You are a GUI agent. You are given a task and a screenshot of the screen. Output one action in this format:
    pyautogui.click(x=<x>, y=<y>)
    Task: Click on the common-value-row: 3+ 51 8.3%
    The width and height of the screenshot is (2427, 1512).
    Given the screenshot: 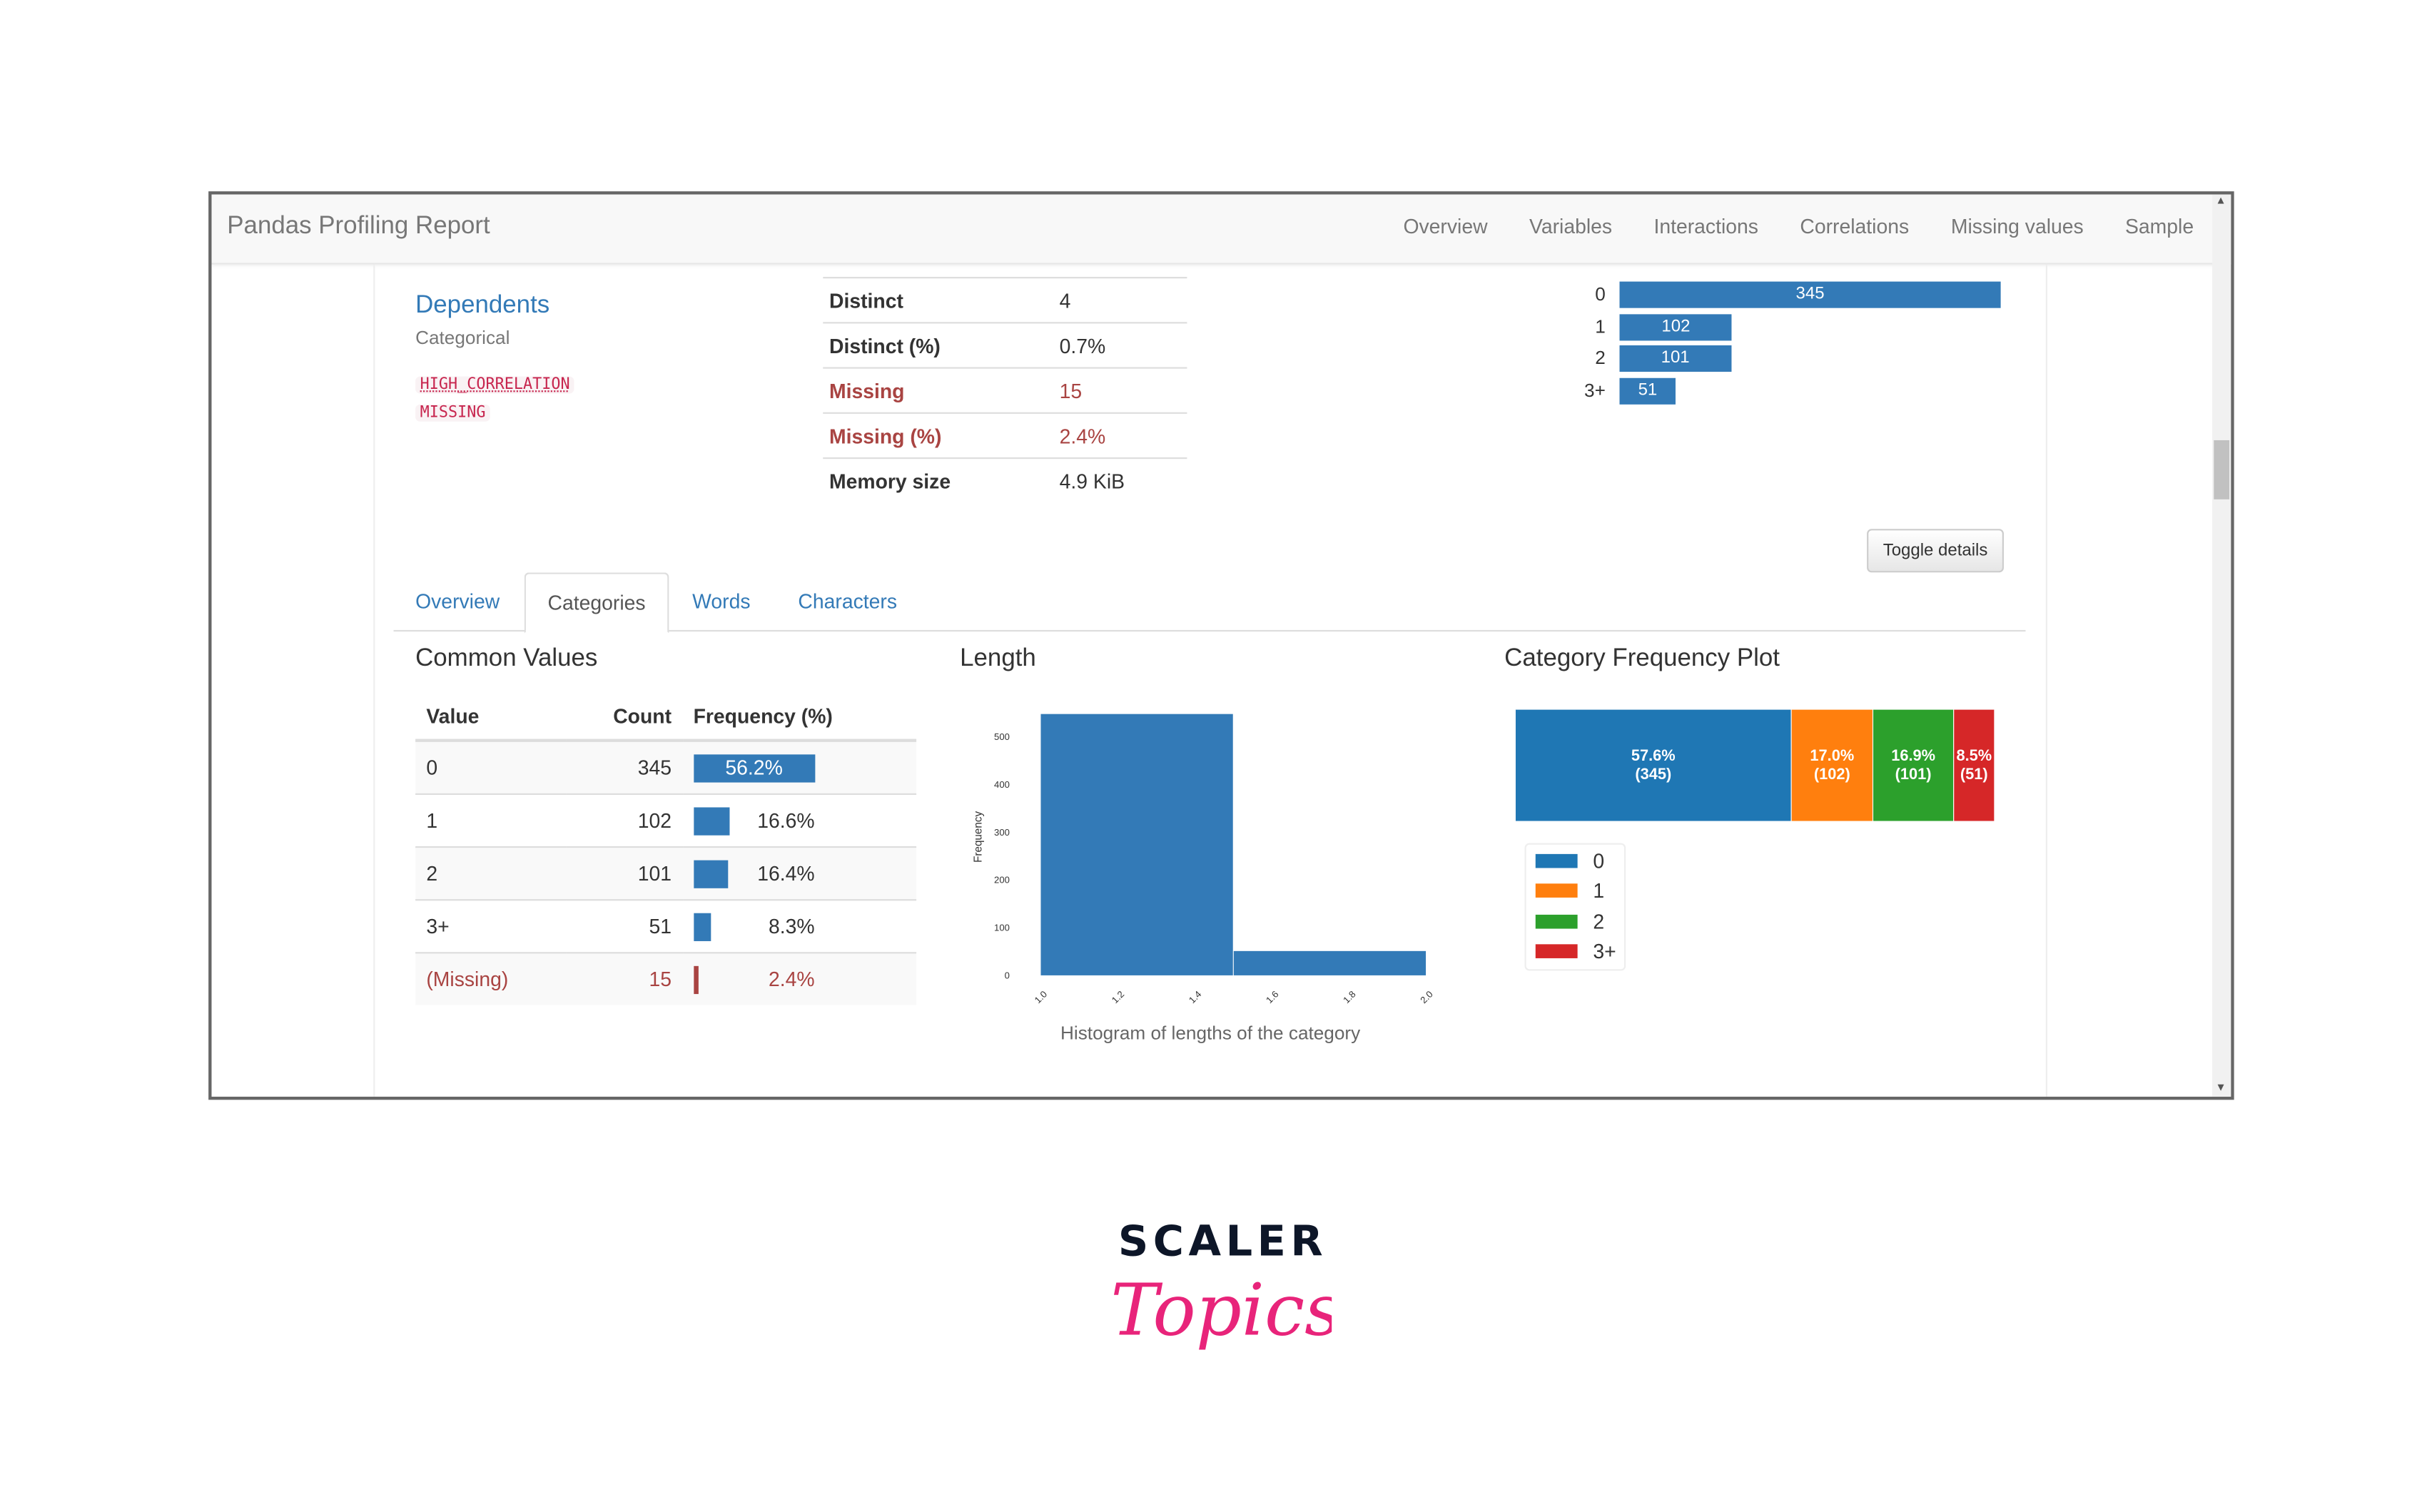 What is the action you would take?
    pyautogui.click(x=666, y=926)
    